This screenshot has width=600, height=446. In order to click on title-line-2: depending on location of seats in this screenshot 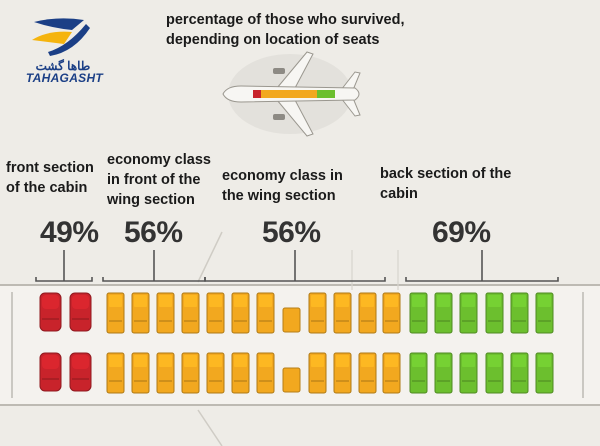, I will do `click(273, 40)`.